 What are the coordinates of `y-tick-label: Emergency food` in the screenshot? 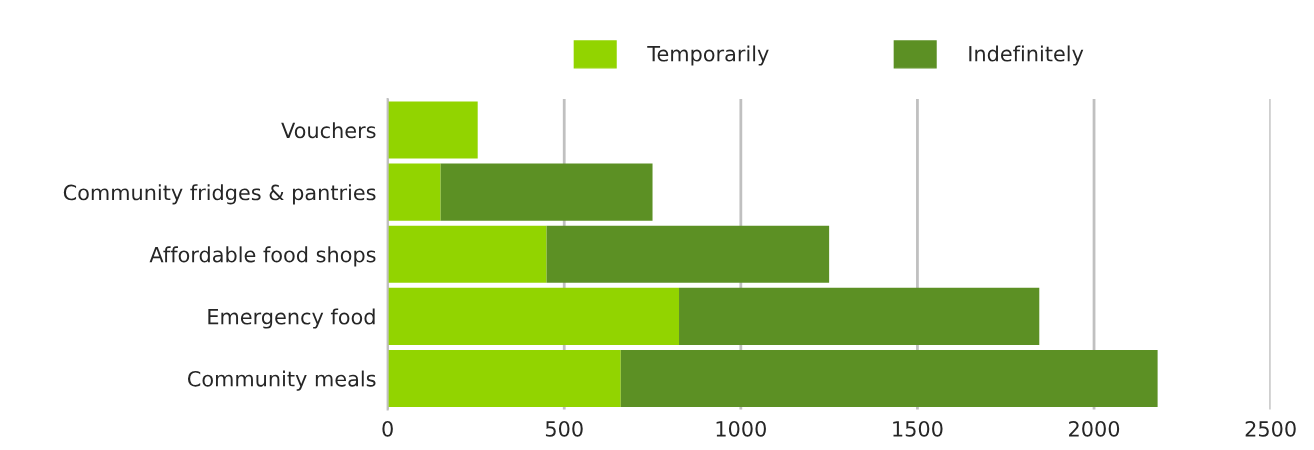 It's located at (291, 318).